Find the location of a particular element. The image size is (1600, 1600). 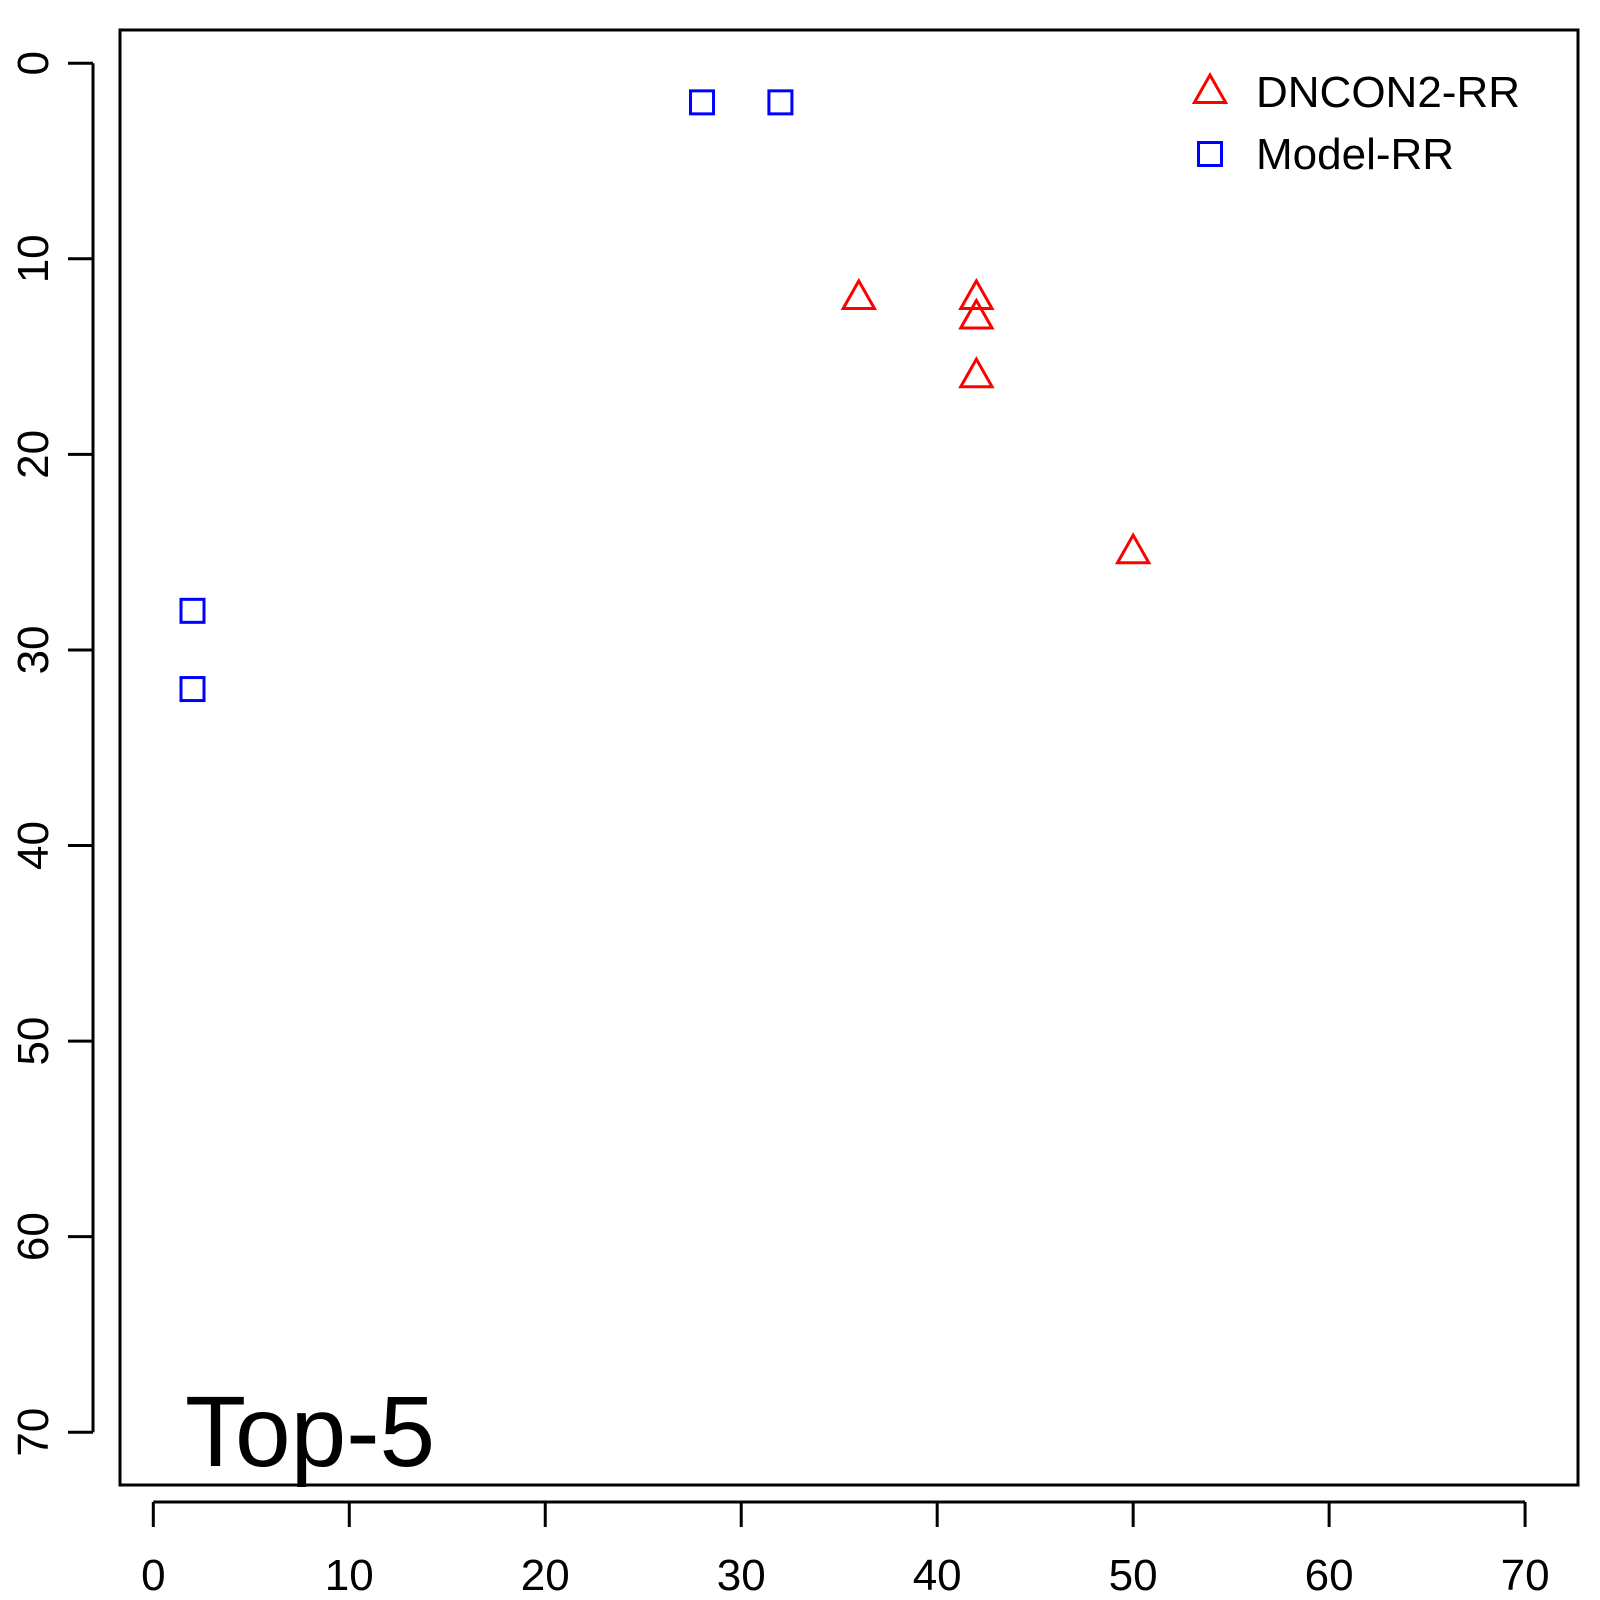

legend-label: Model-RR is located at coordinates (1355, 154).